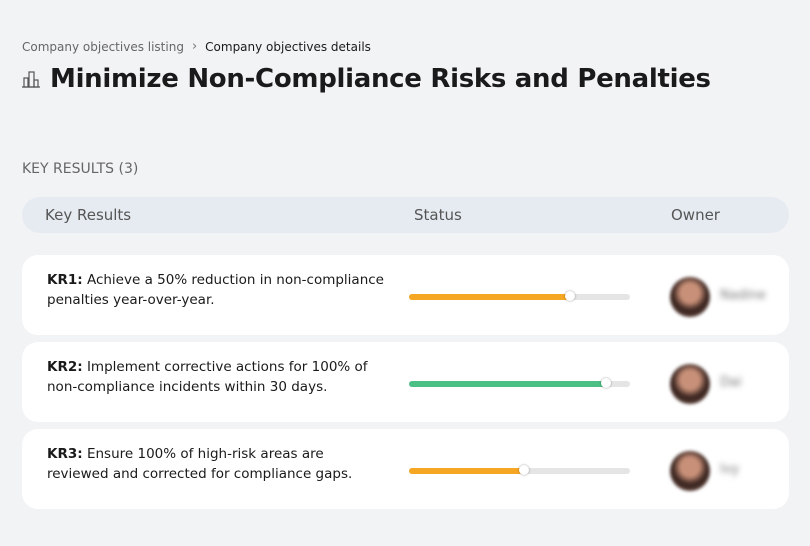  I want to click on breadcrumb-current: Company objectives details, so click(288, 46).